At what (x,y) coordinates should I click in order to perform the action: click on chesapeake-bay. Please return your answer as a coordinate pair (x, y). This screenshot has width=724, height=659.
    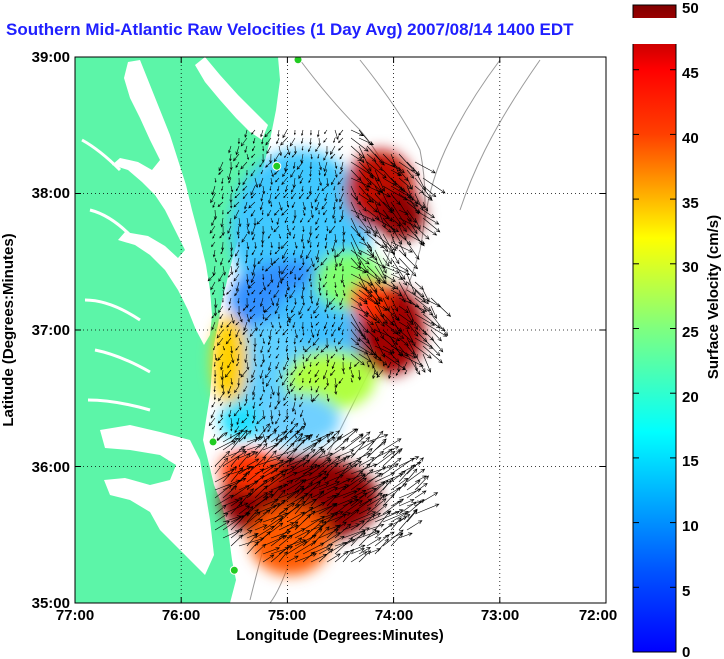
    Looking at the image, I should click on (162, 202).